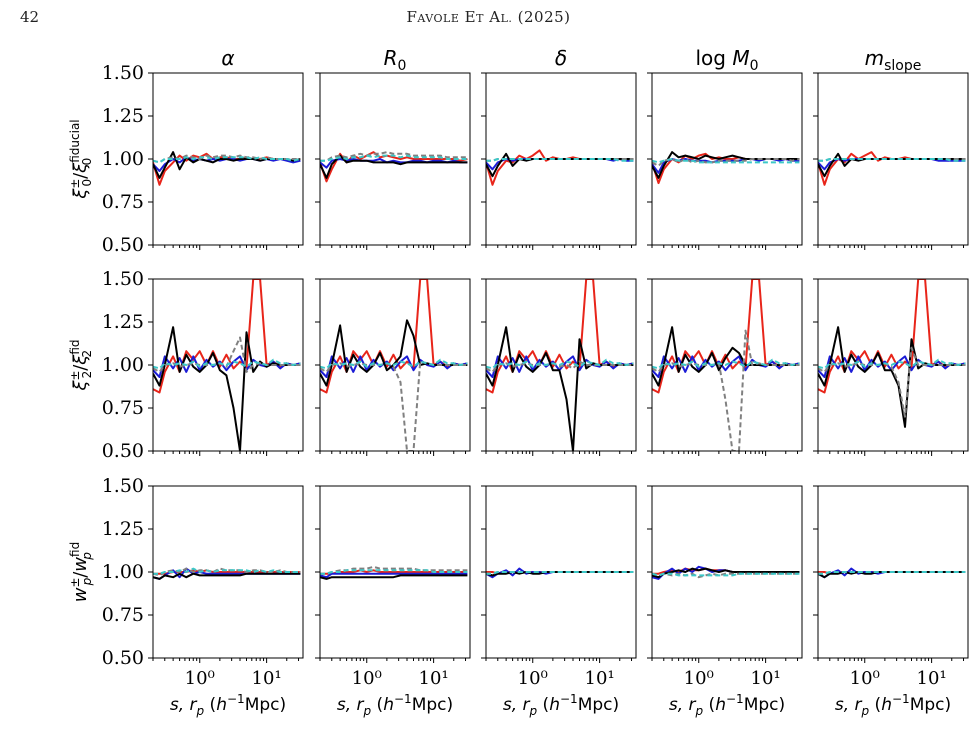  I want to click on panel-3-2: 10⁰ 10¹ s, rp (h−1Mpc), so click(393, 601).